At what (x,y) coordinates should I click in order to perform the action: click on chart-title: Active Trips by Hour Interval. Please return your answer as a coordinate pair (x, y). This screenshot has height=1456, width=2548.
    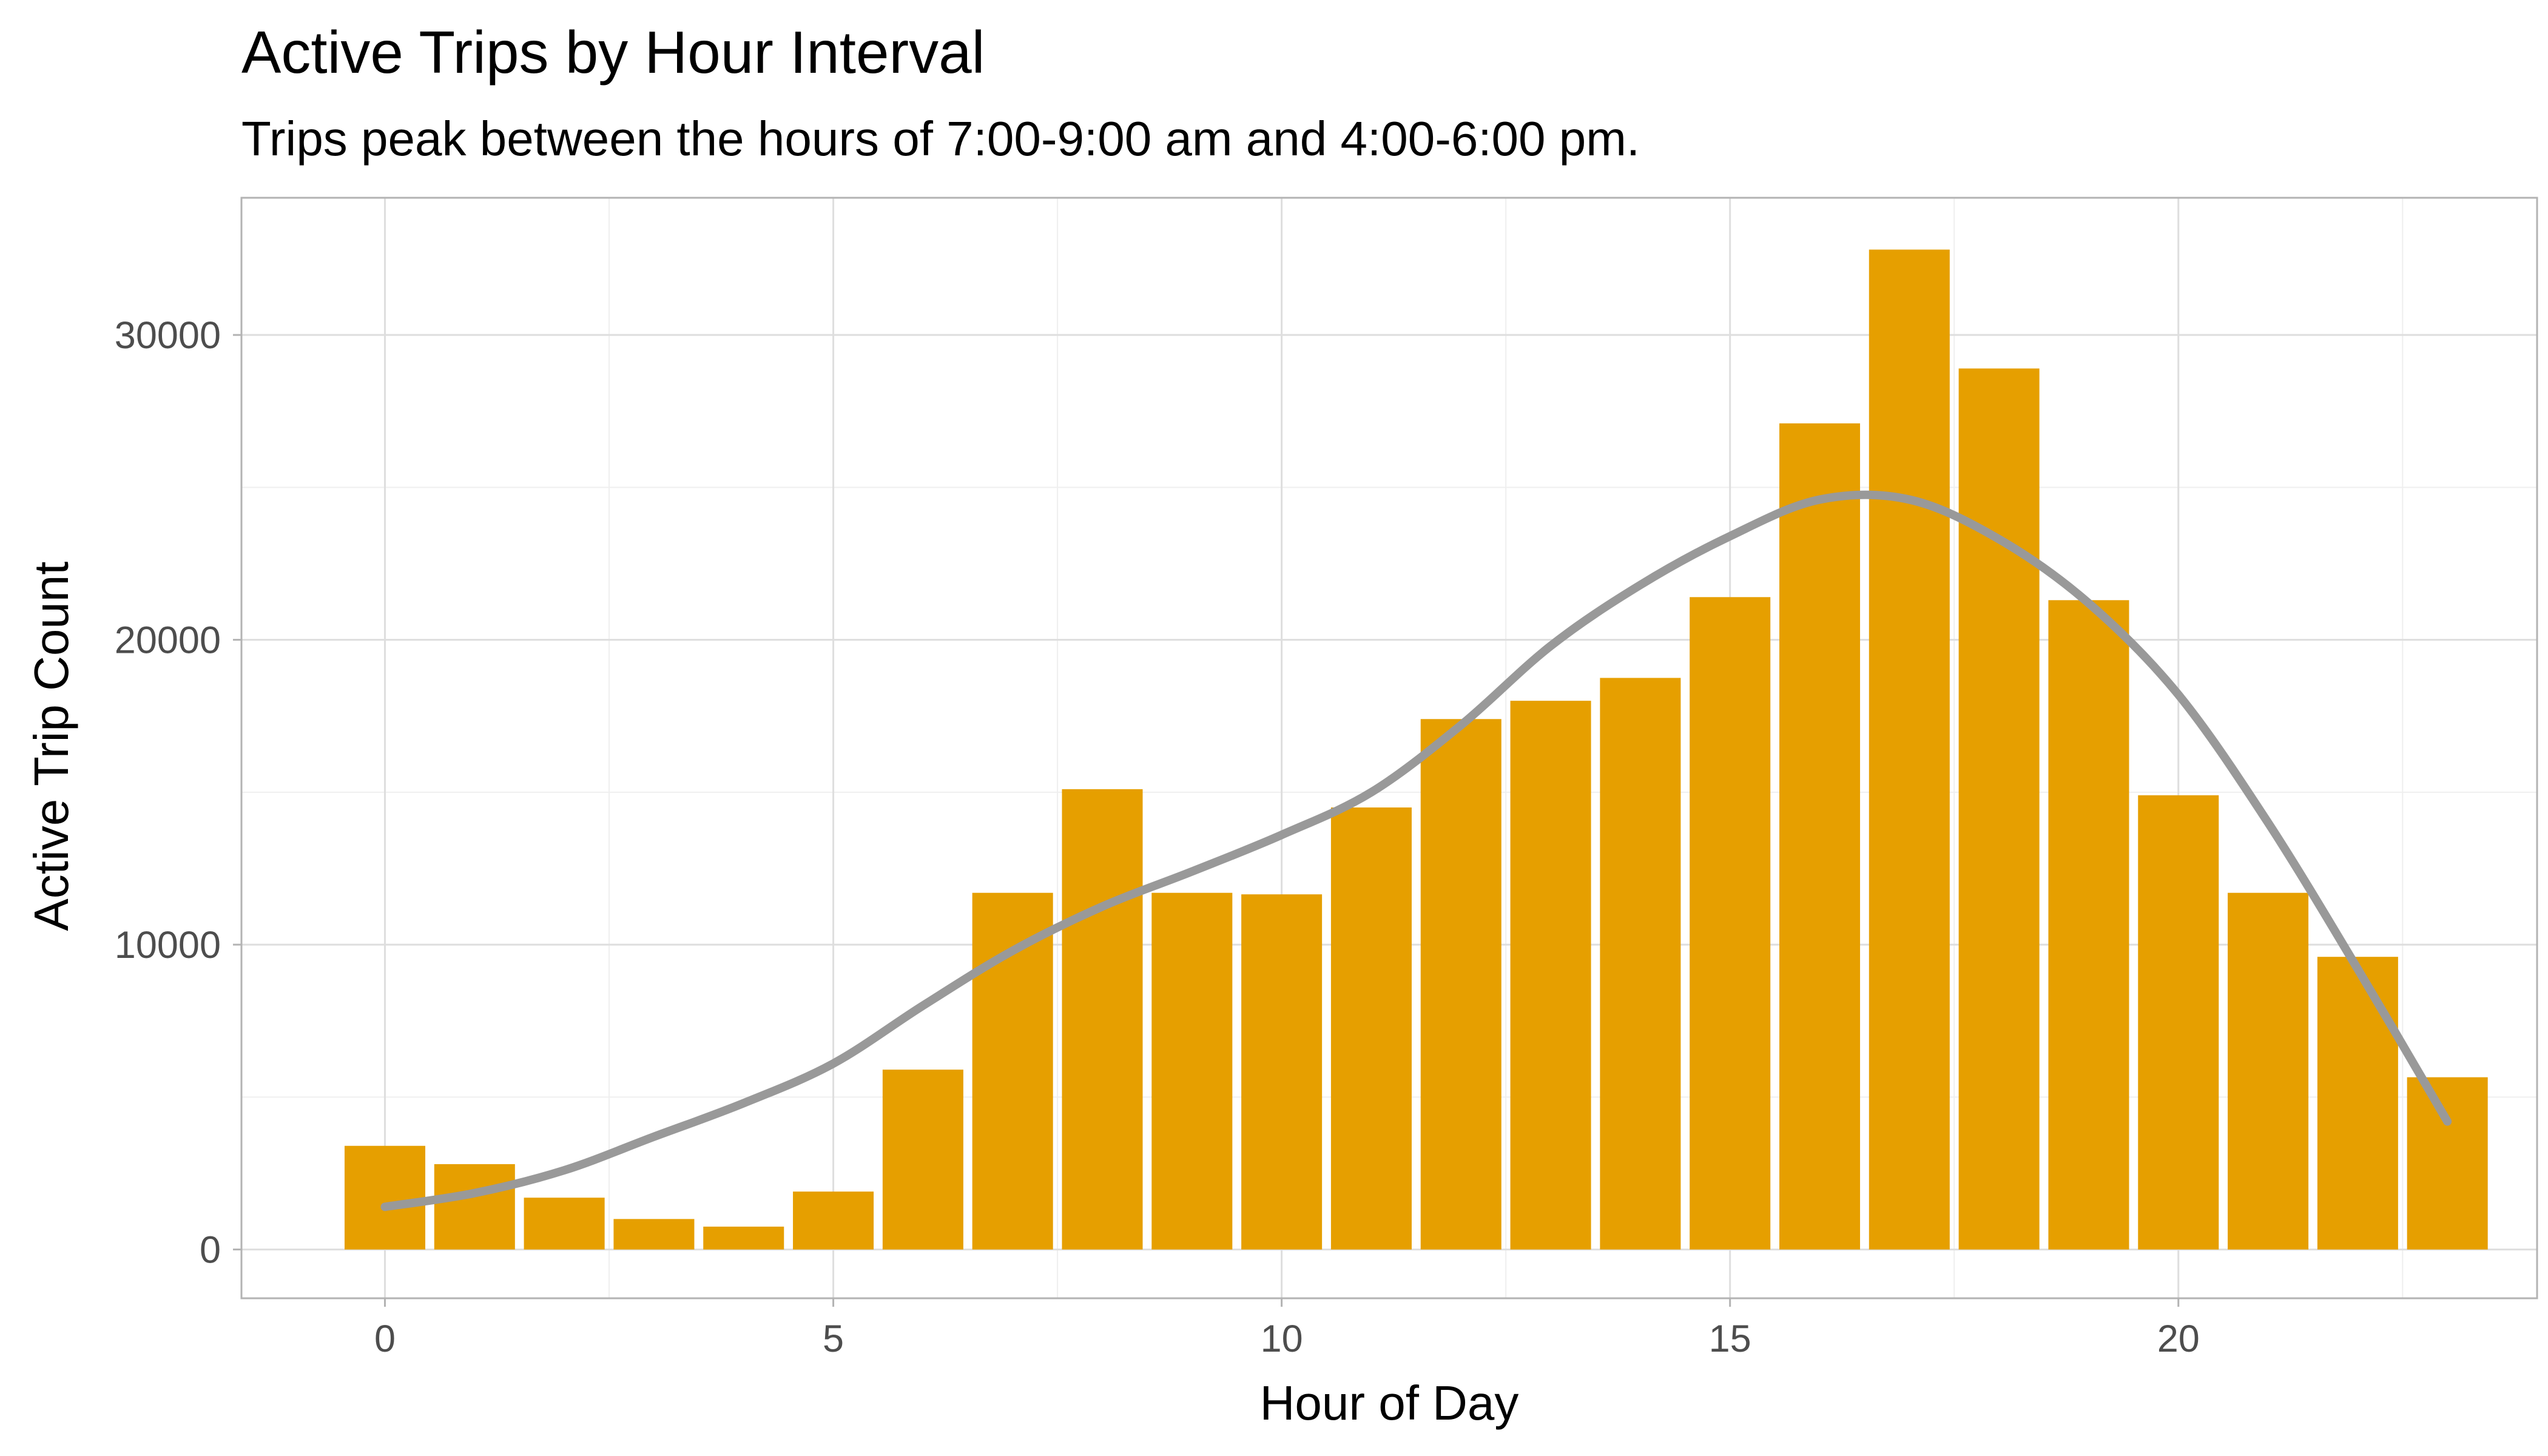
    Looking at the image, I should click on (613, 52).